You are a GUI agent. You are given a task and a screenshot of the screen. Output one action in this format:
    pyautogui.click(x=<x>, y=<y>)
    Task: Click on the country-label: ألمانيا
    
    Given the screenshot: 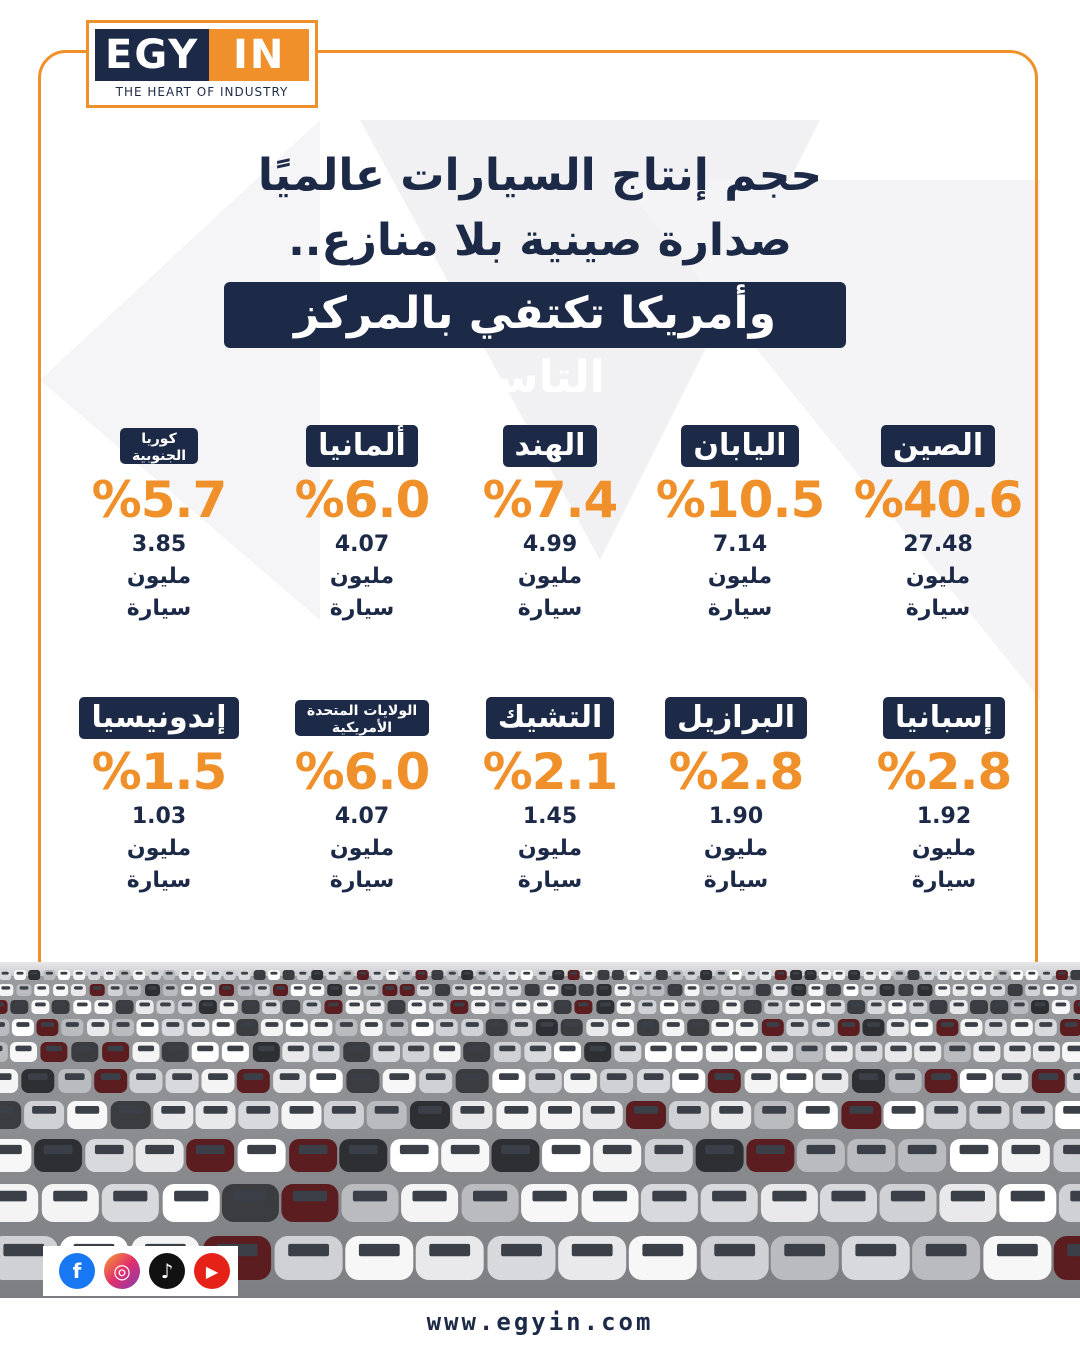 What is the action you would take?
    pyautogui.click(x=362, y=446)
    